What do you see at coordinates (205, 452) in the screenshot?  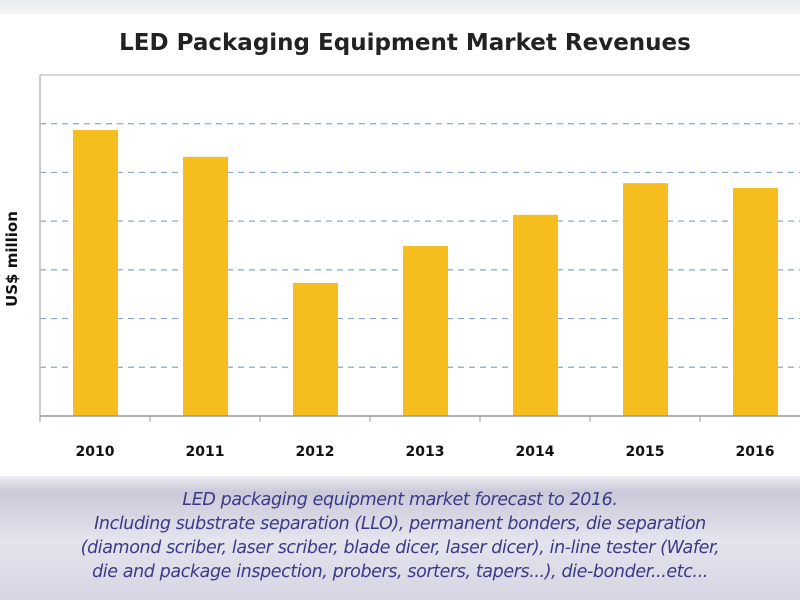 I see `x-tick-label: 2011` at bounding box center [205, 452].